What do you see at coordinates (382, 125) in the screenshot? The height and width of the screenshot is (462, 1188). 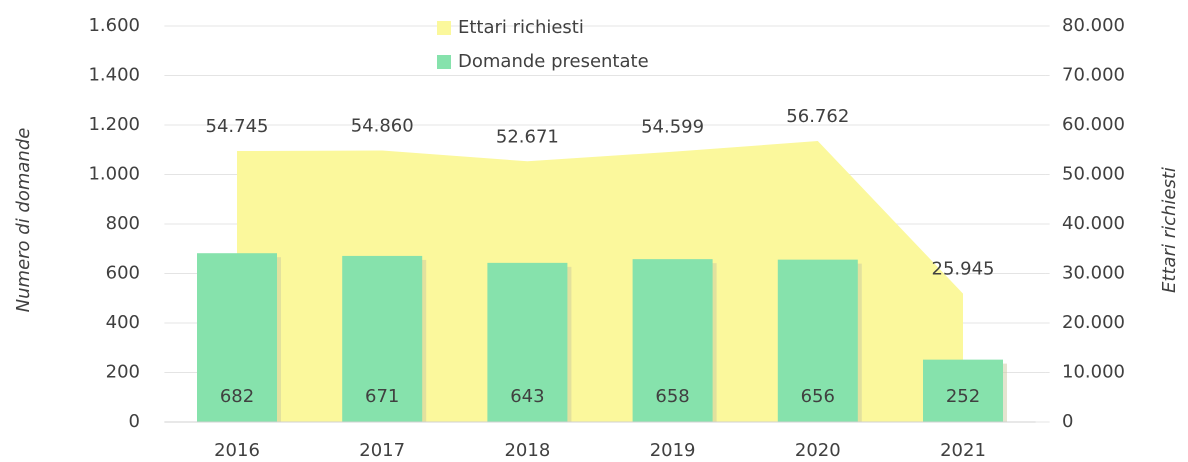 I see `area-value-label: 54.860` at bounding box center [382, 125].